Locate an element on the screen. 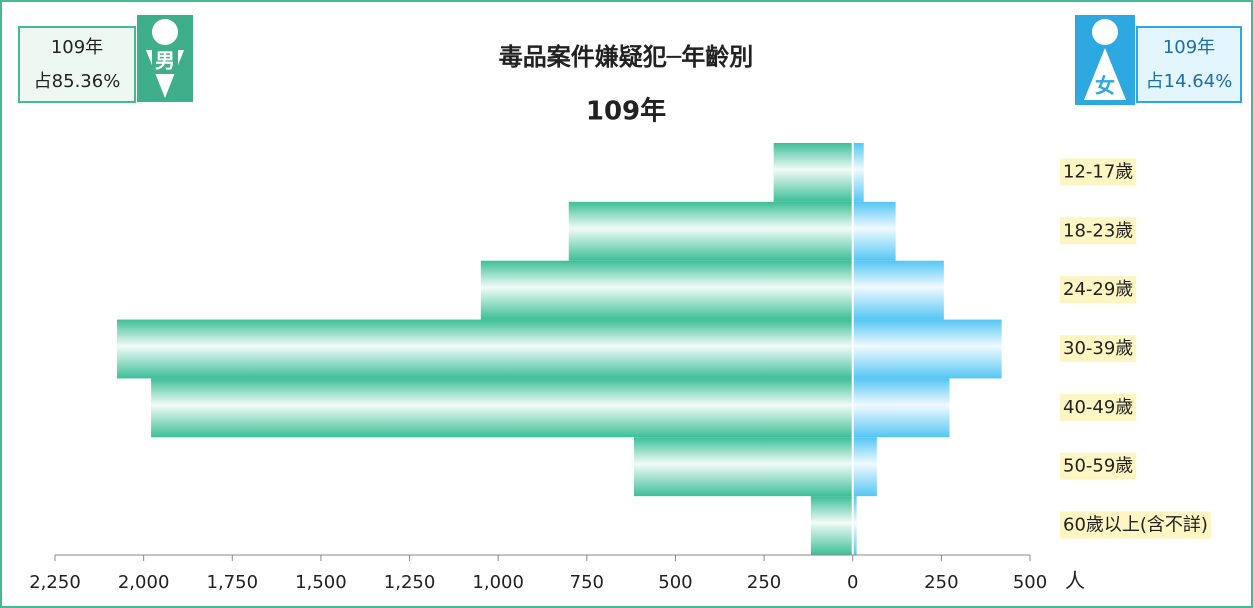 The height and width of the screenshot is (608, 1253). female-badge is located at coordinates (1189, 64).